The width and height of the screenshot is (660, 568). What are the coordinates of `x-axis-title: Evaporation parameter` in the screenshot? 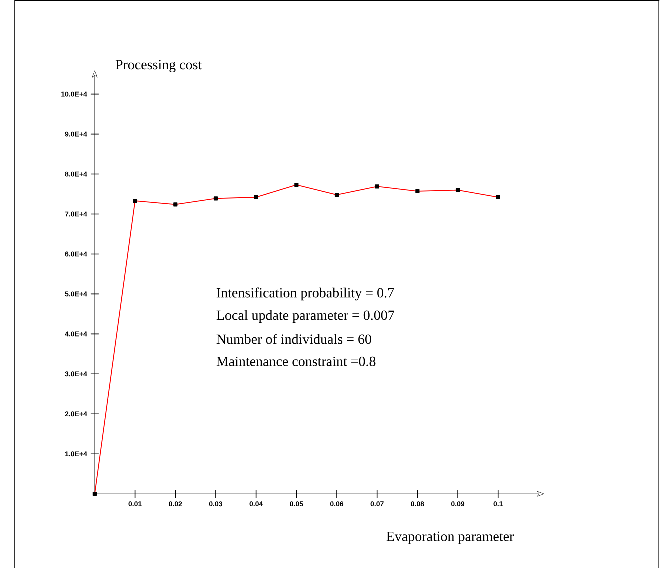 It's located at (450, 538).